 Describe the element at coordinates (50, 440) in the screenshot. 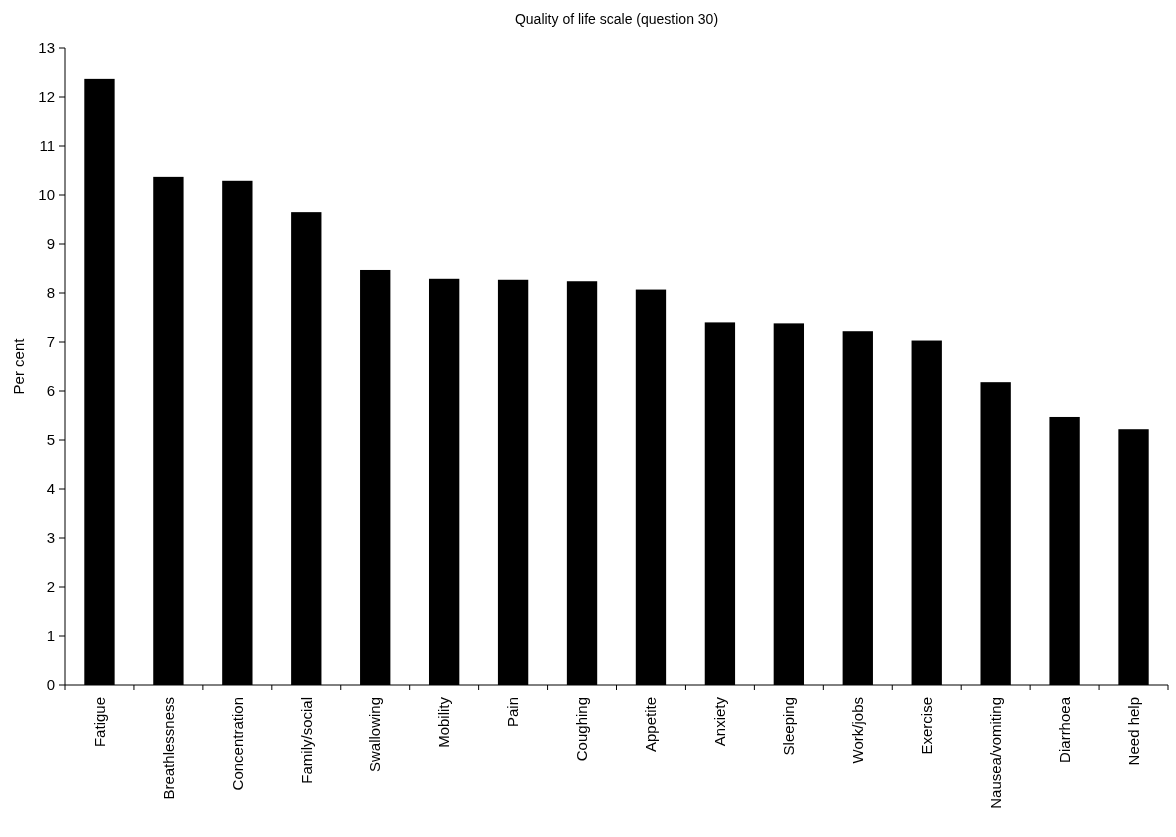

I see `y-tick-label: 5` at that location.